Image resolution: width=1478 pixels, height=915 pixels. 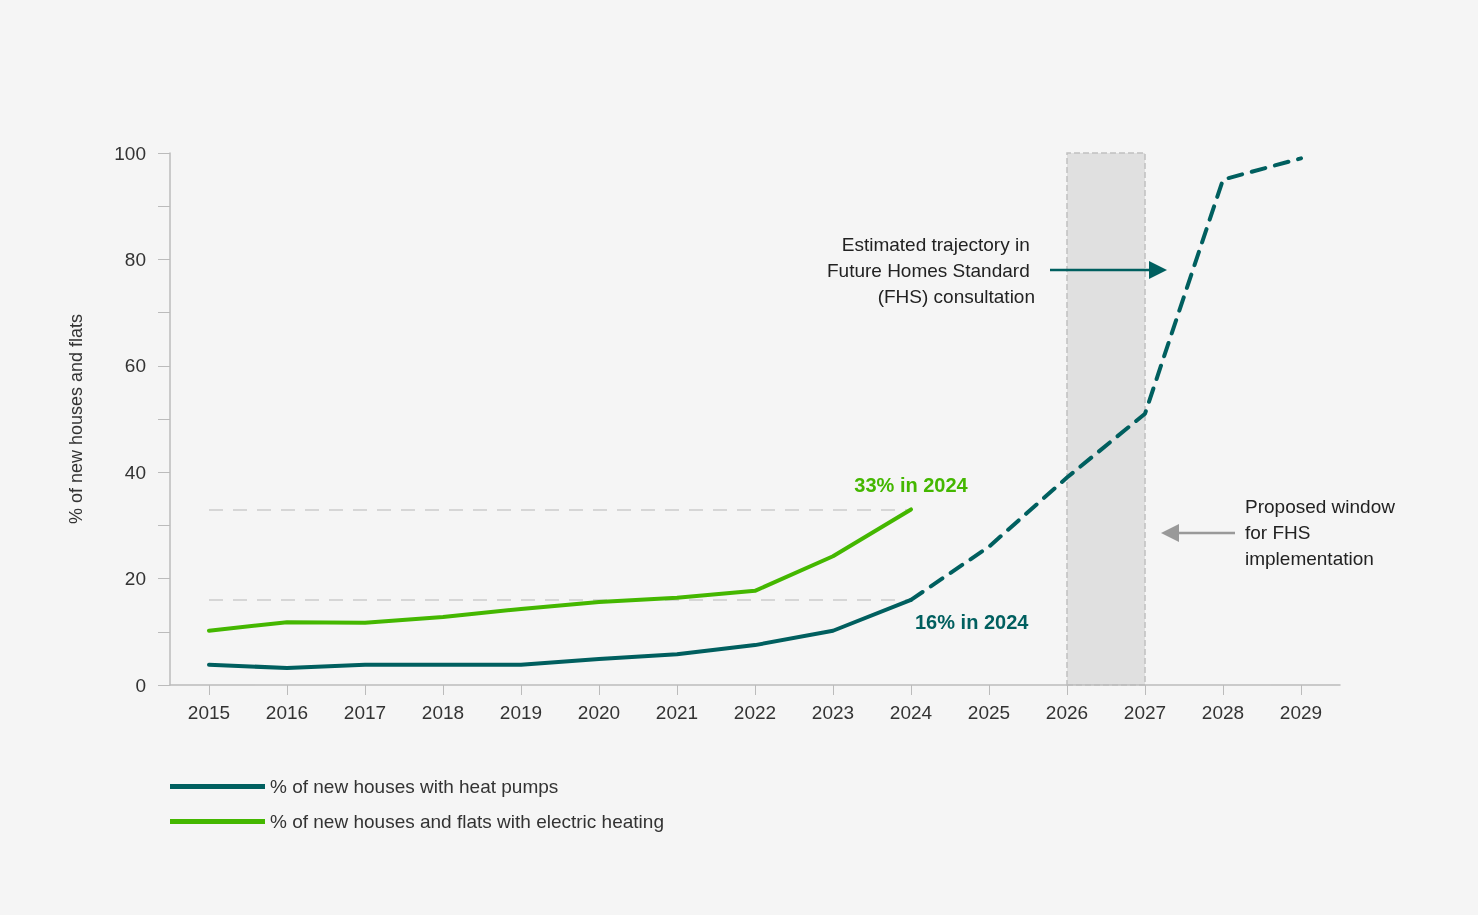 What do you see at coordinates (287, 712) in the screenshot?
I see `x-tick-label: 2016` at bounding box center [287, 712].